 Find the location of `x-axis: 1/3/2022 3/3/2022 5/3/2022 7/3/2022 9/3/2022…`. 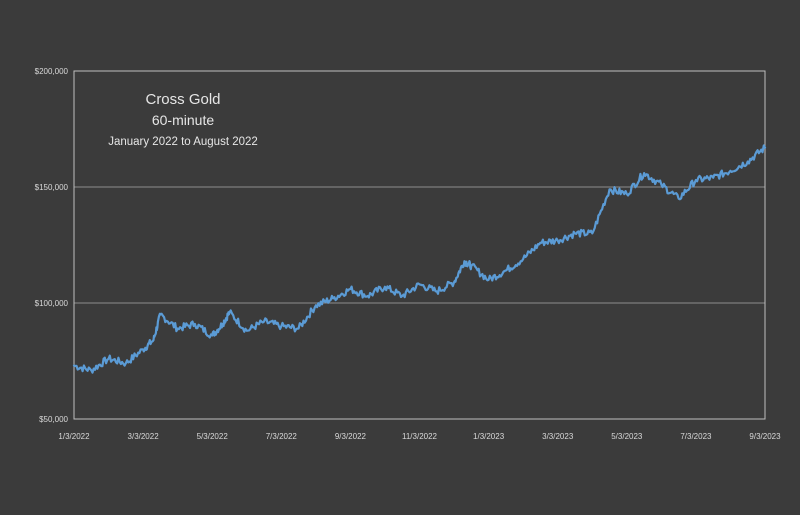

x-axis: 1/3/2022 3/3/2022 5/3/2022 7/3/2022 9/3/2022… is located at coordinates (419, 436).